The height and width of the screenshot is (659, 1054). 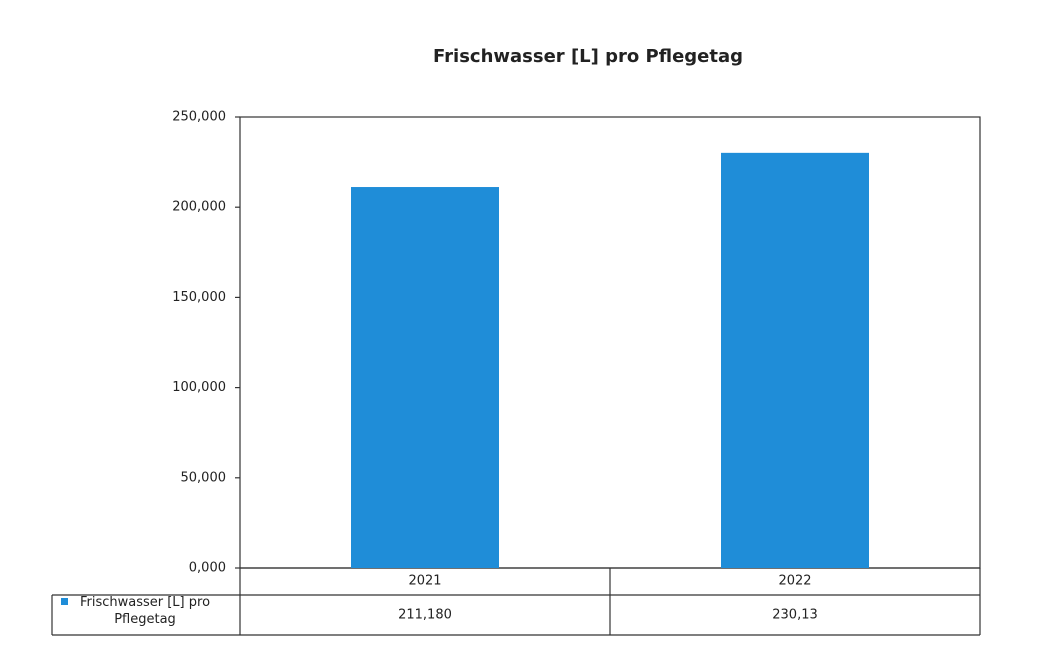 I want to click on chart-title: Frischwasser [L] pro Pflegetag, so click(x=588, y=56).